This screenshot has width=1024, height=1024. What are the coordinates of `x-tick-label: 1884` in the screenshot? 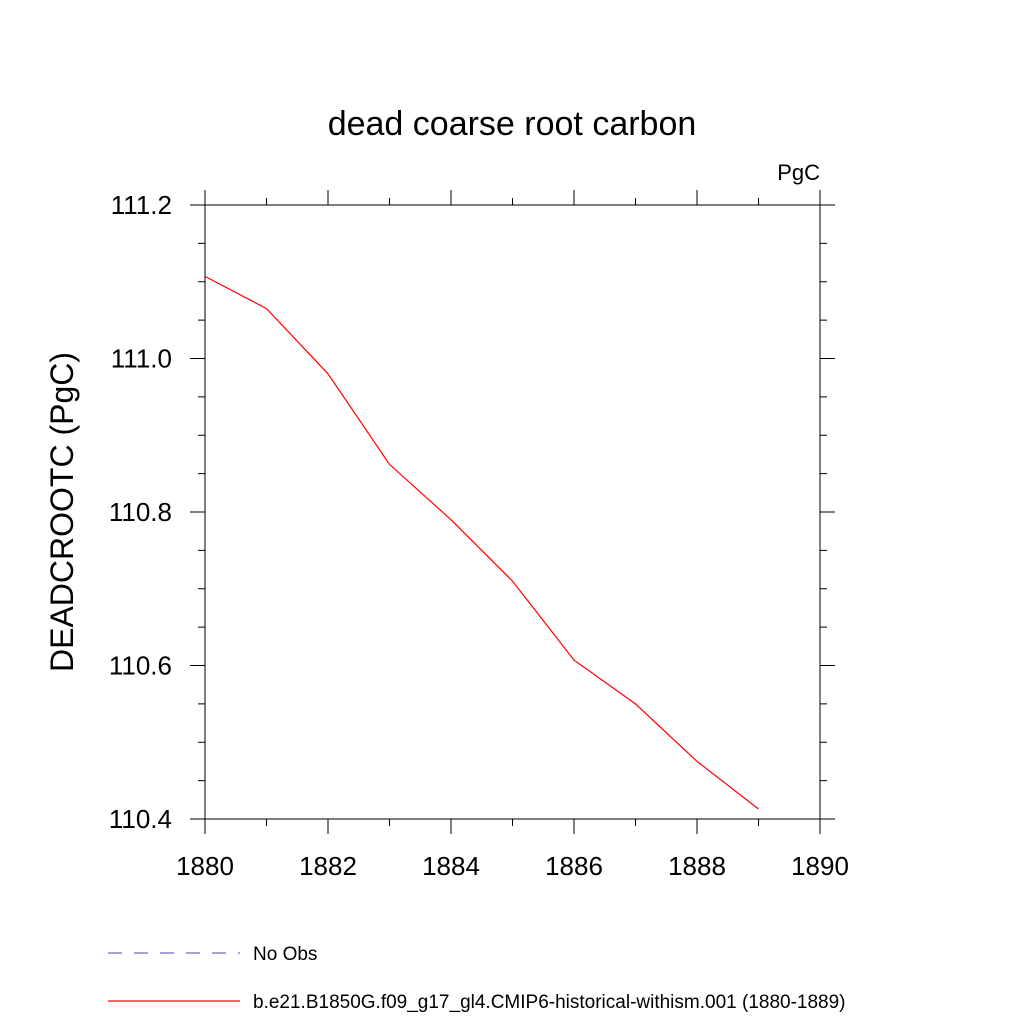 It's located at (451, 866).